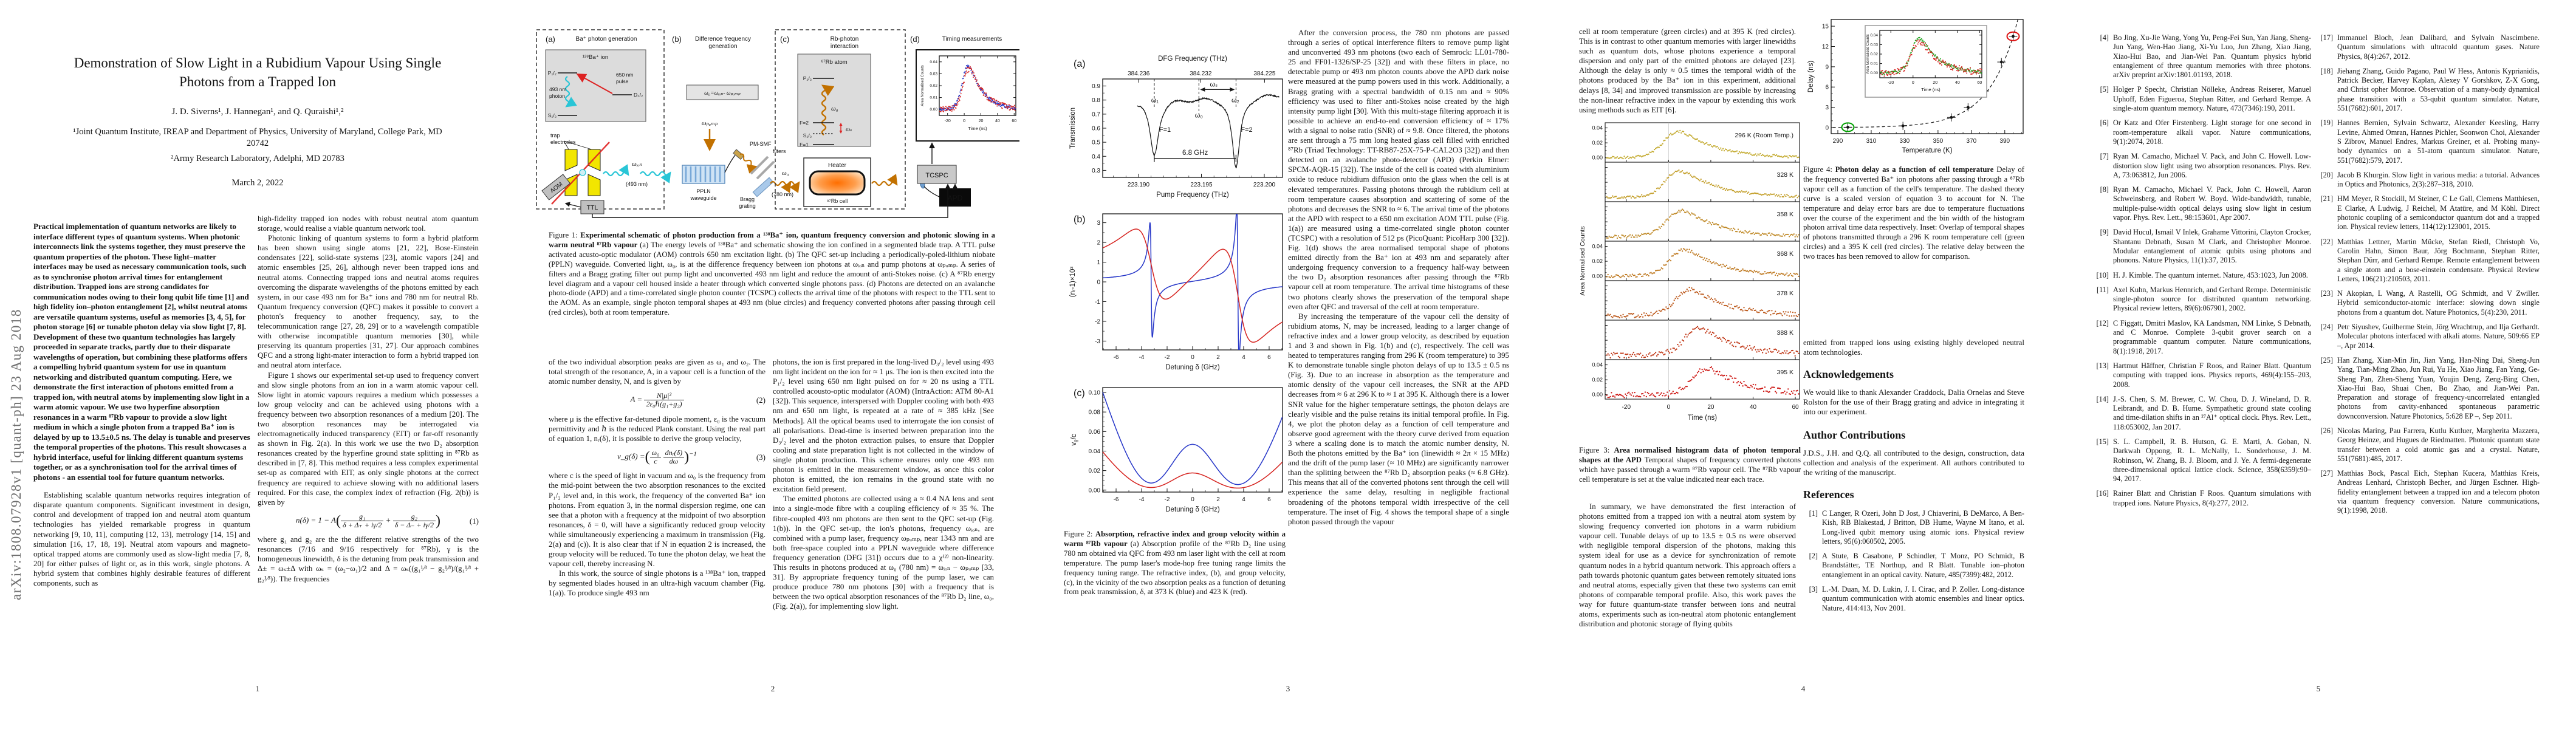  What do you see at coordinates (1098, 263) in the screenshot?
I see `svg-text: 1` at bounding box center [1098, 263].